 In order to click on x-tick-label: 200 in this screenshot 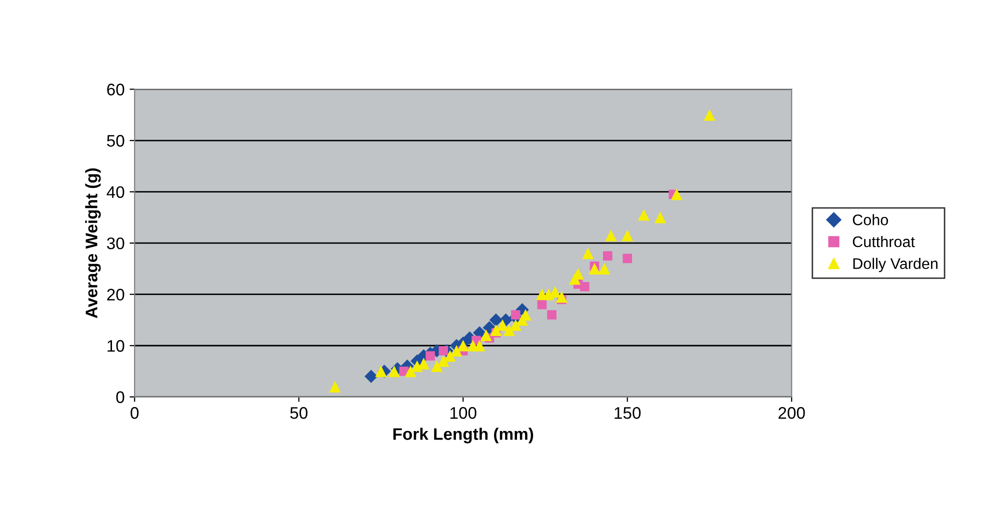, I will do `click(791, 413)`.